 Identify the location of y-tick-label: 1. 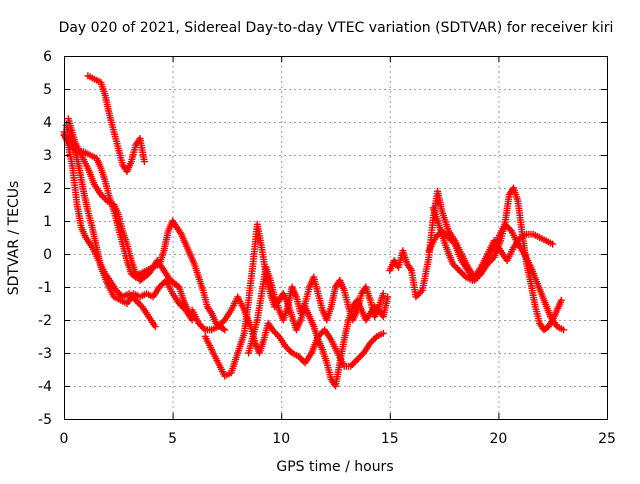
(47, 222).